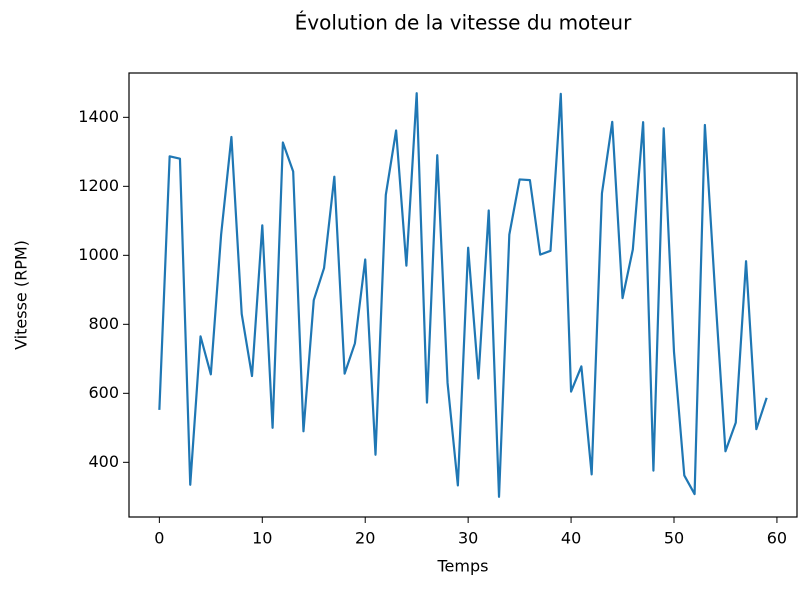 This screenshot has width=812, height=613. Describe the element at coordinates (103, 461) in the screenshot. I see `y-tick-label: 400` at that location.